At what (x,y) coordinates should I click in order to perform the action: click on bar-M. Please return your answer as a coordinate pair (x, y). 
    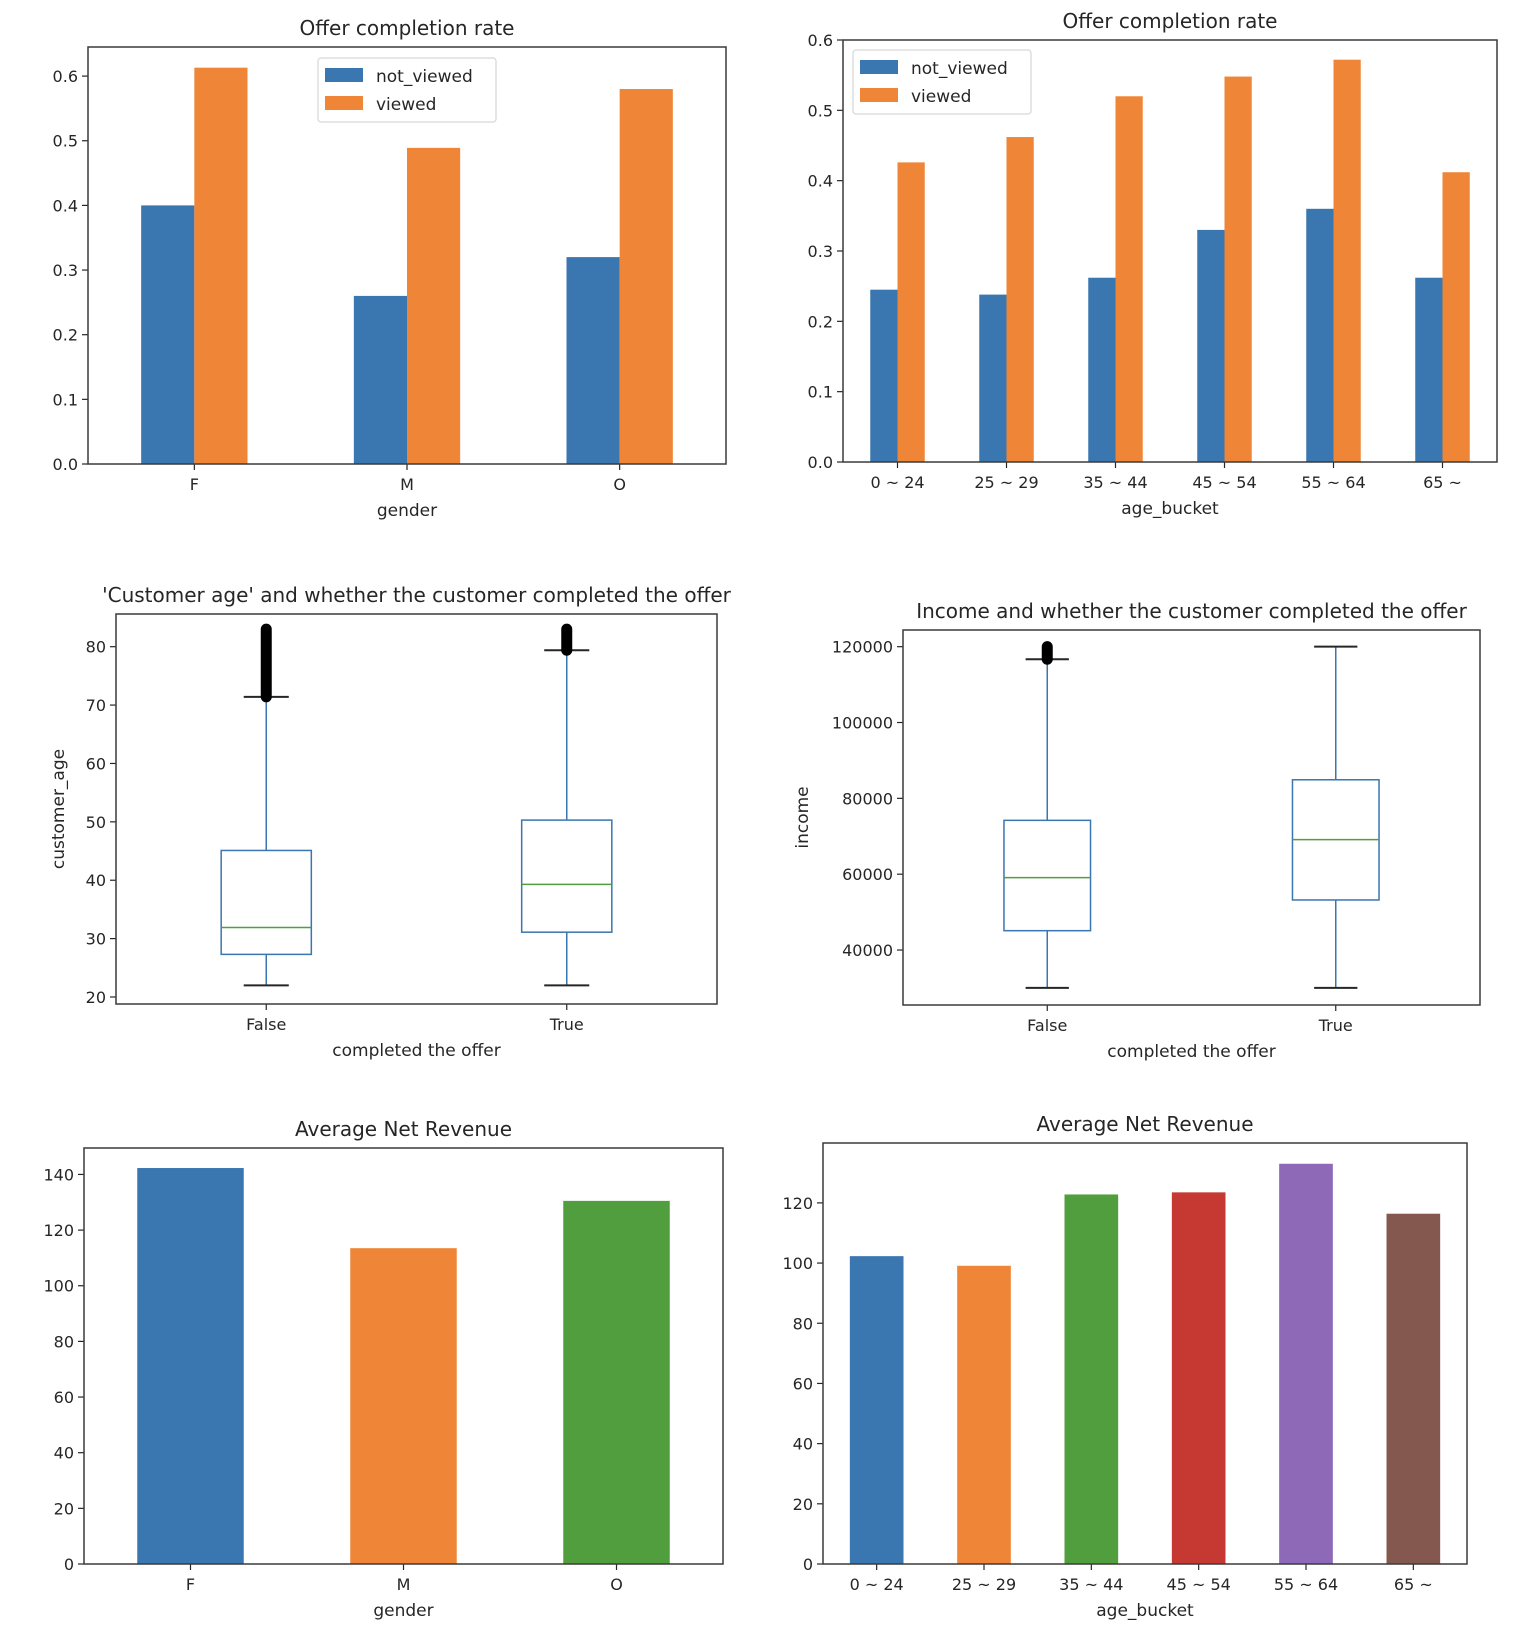
    Looking at the image, I should click on (403, 1406).